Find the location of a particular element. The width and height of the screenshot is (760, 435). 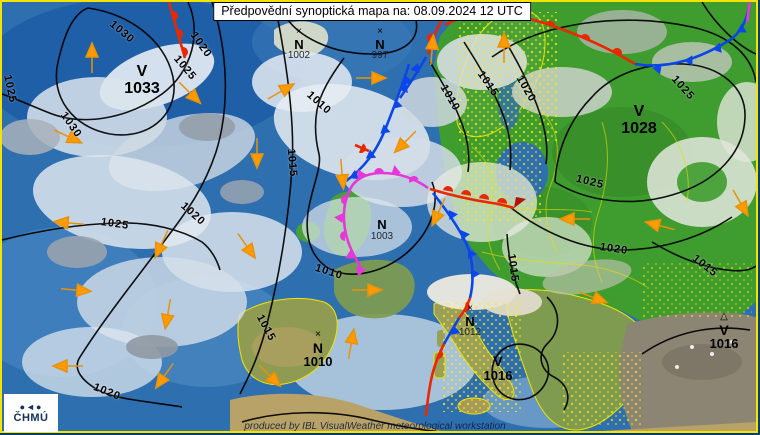

occluded-front-corner is located at coordinates (748, 12).